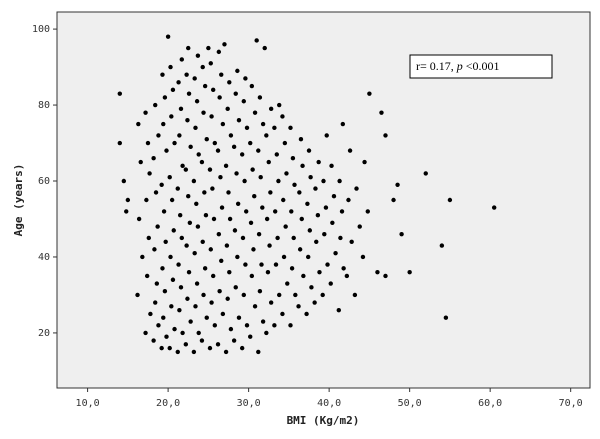 Image resolution: width=600 pixels, height=439 pixels. What do you see at coordinates (459, 66) in the screenshot?
I see `annotation-italic: p` at bounding box center [459, 66].